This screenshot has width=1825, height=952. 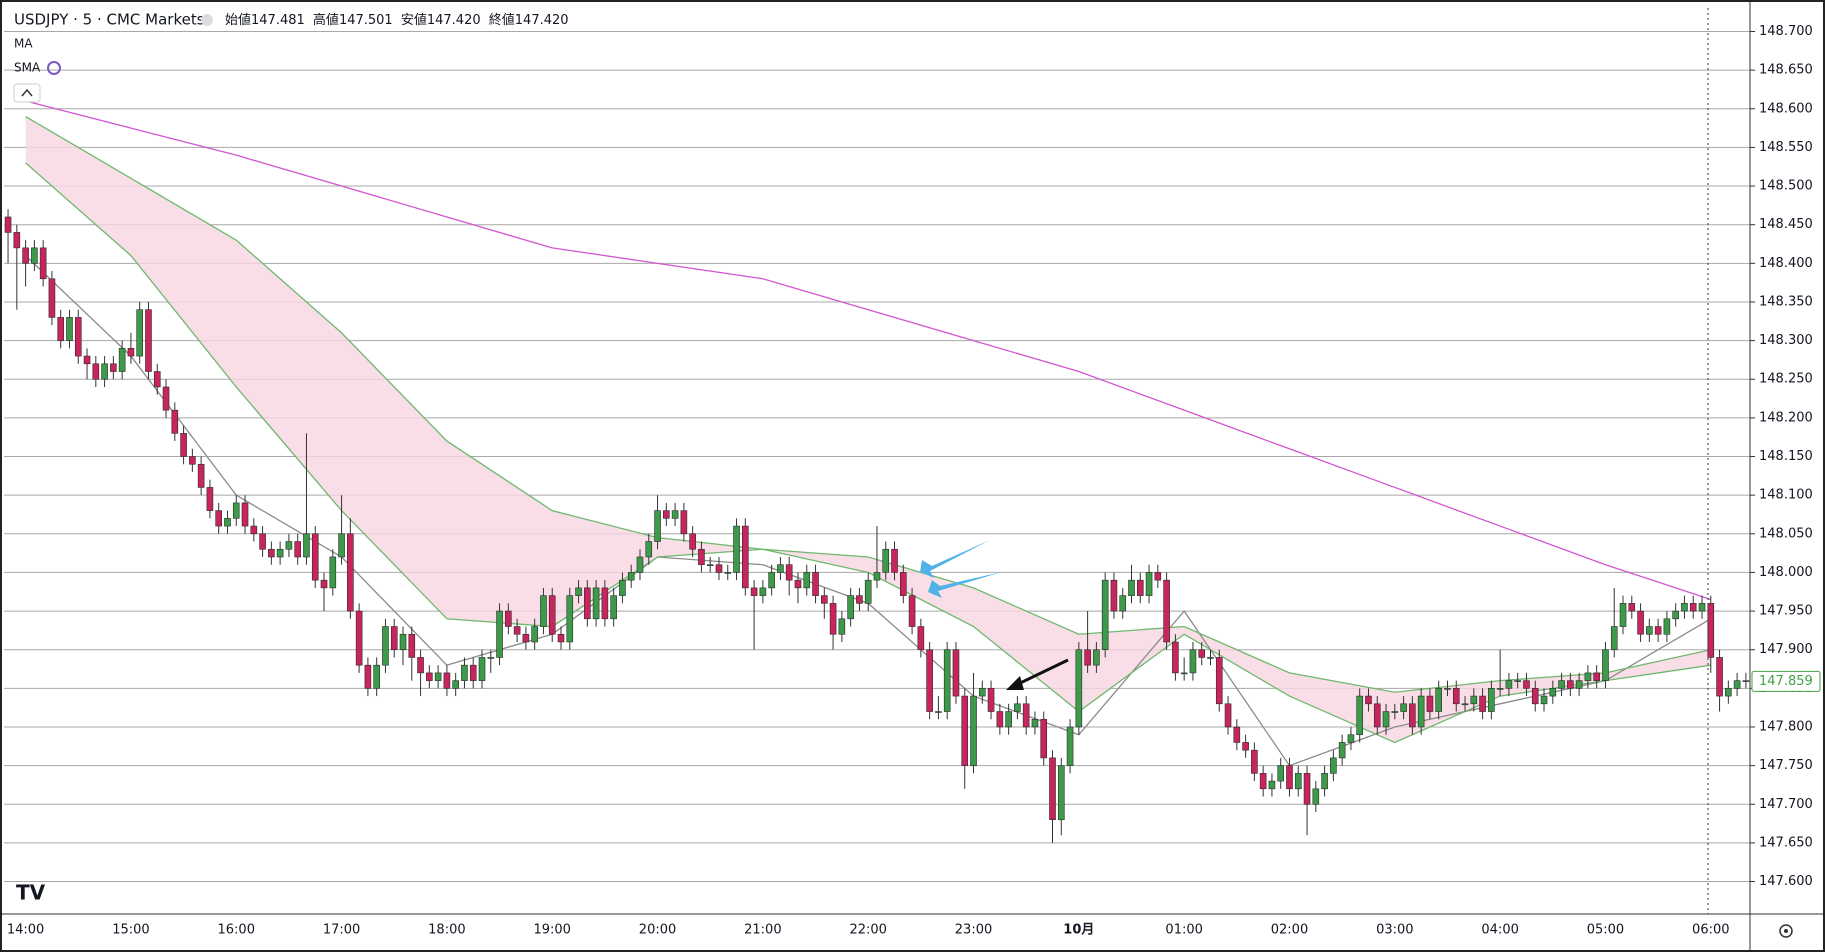 What do you see at coordinates (1786, 726) in the screenshot?
I see `y-tick-label: 147.800` at bounding box center [1786, 726].